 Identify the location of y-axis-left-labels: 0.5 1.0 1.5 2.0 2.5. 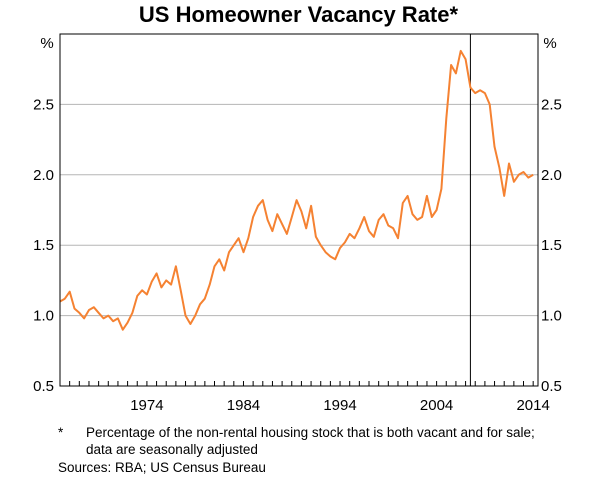
(43, 245).